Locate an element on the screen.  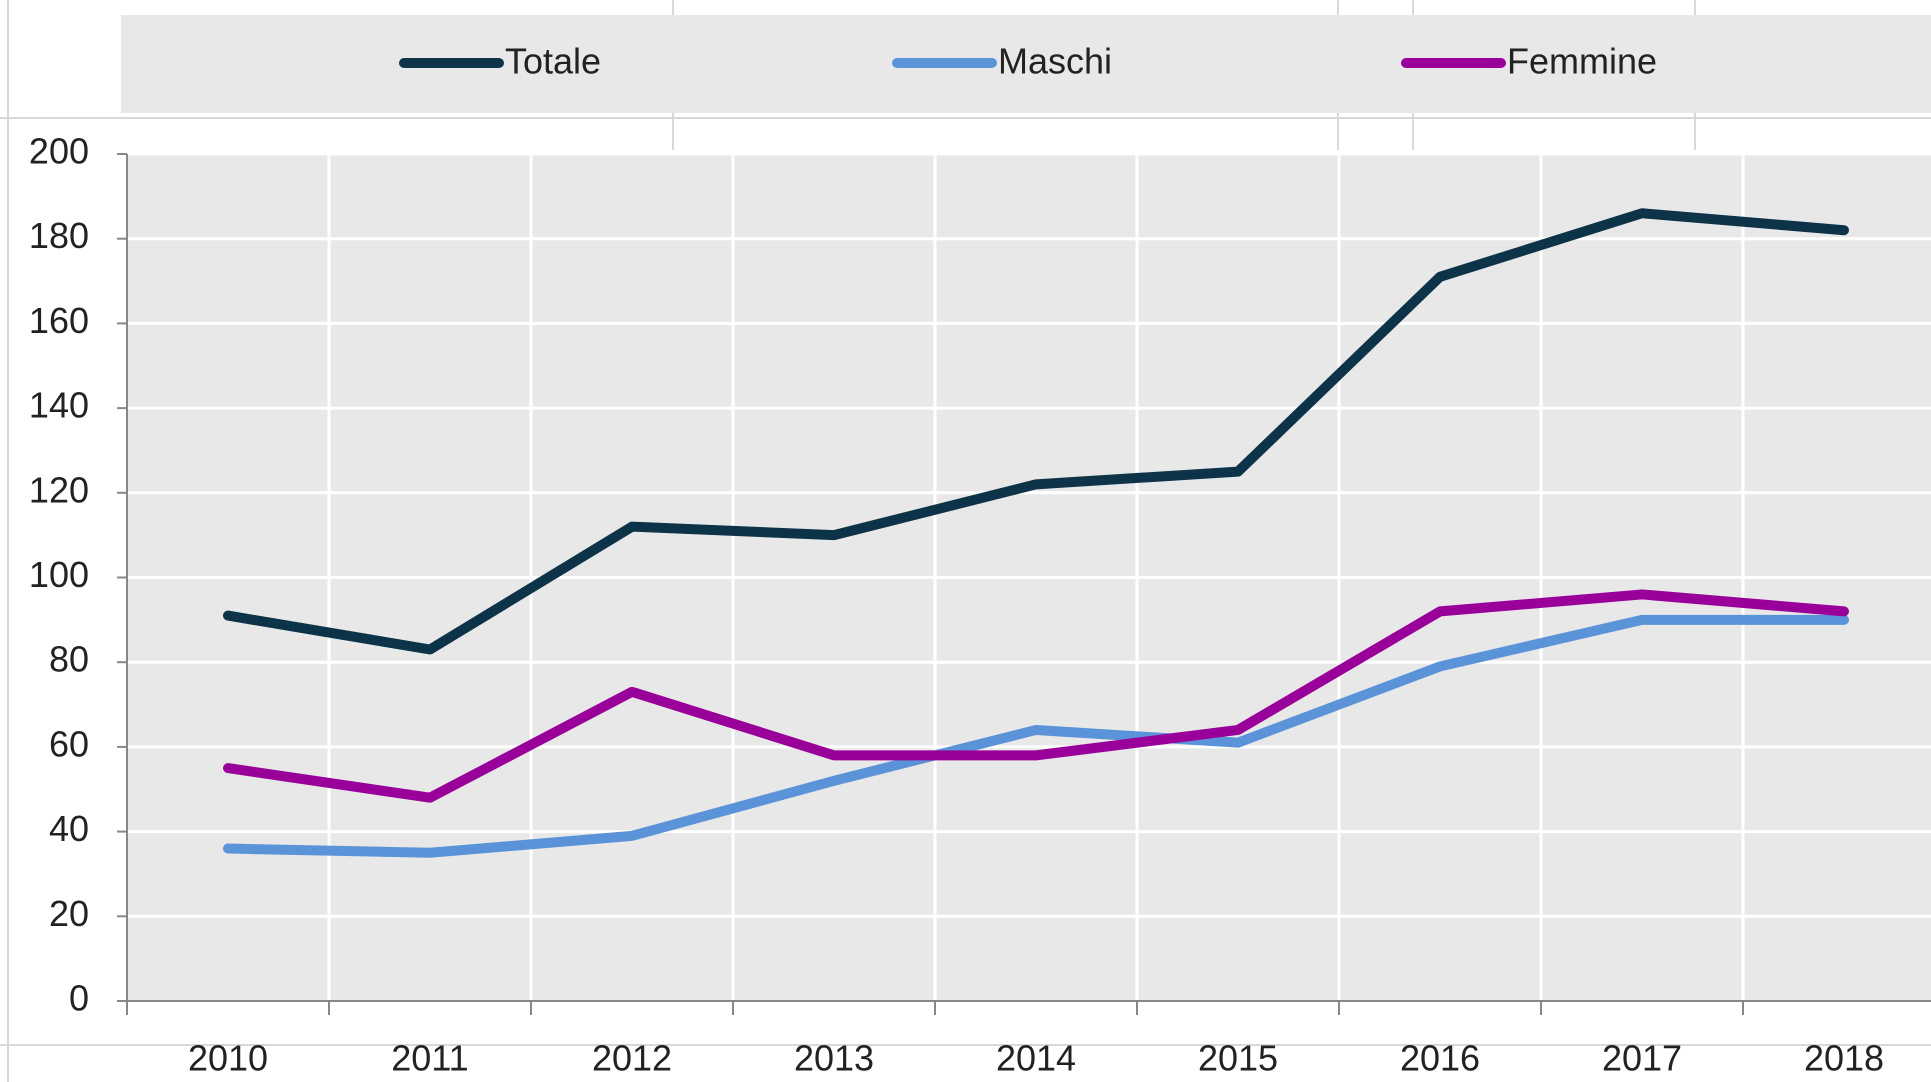
x-tick-label: 2015 is located at coordinates (1238, 1058).